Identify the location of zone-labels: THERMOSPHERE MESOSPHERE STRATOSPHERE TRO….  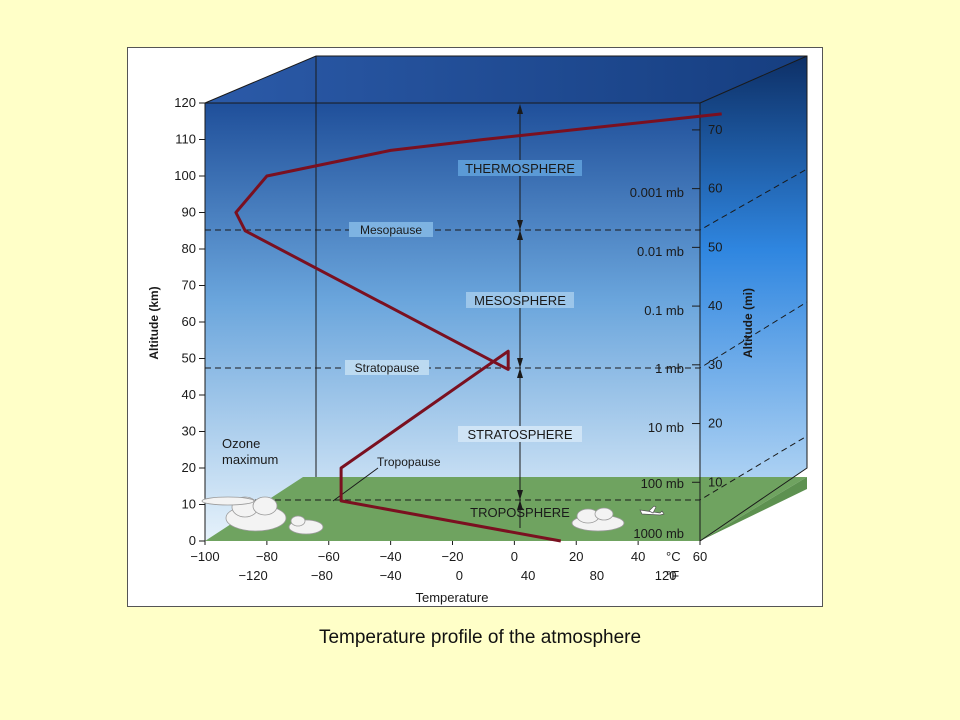
(520, 340).